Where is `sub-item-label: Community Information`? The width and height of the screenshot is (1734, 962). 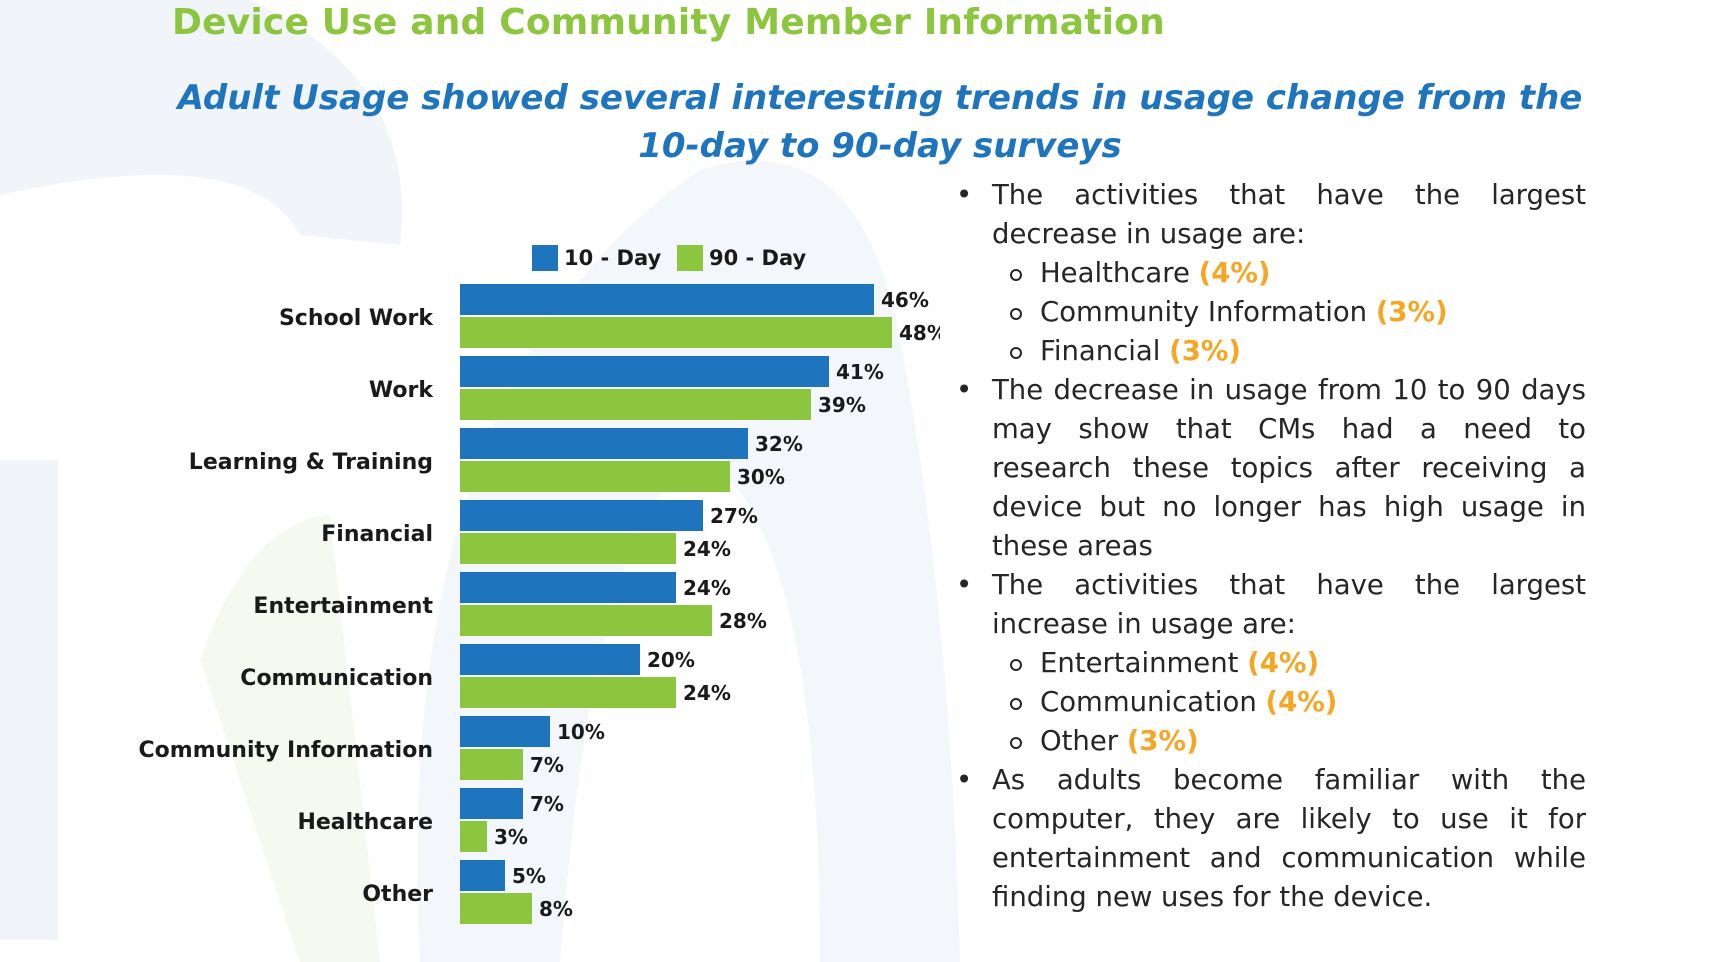 sub-item-label: Community Information is located at coordinates (1204, 312).